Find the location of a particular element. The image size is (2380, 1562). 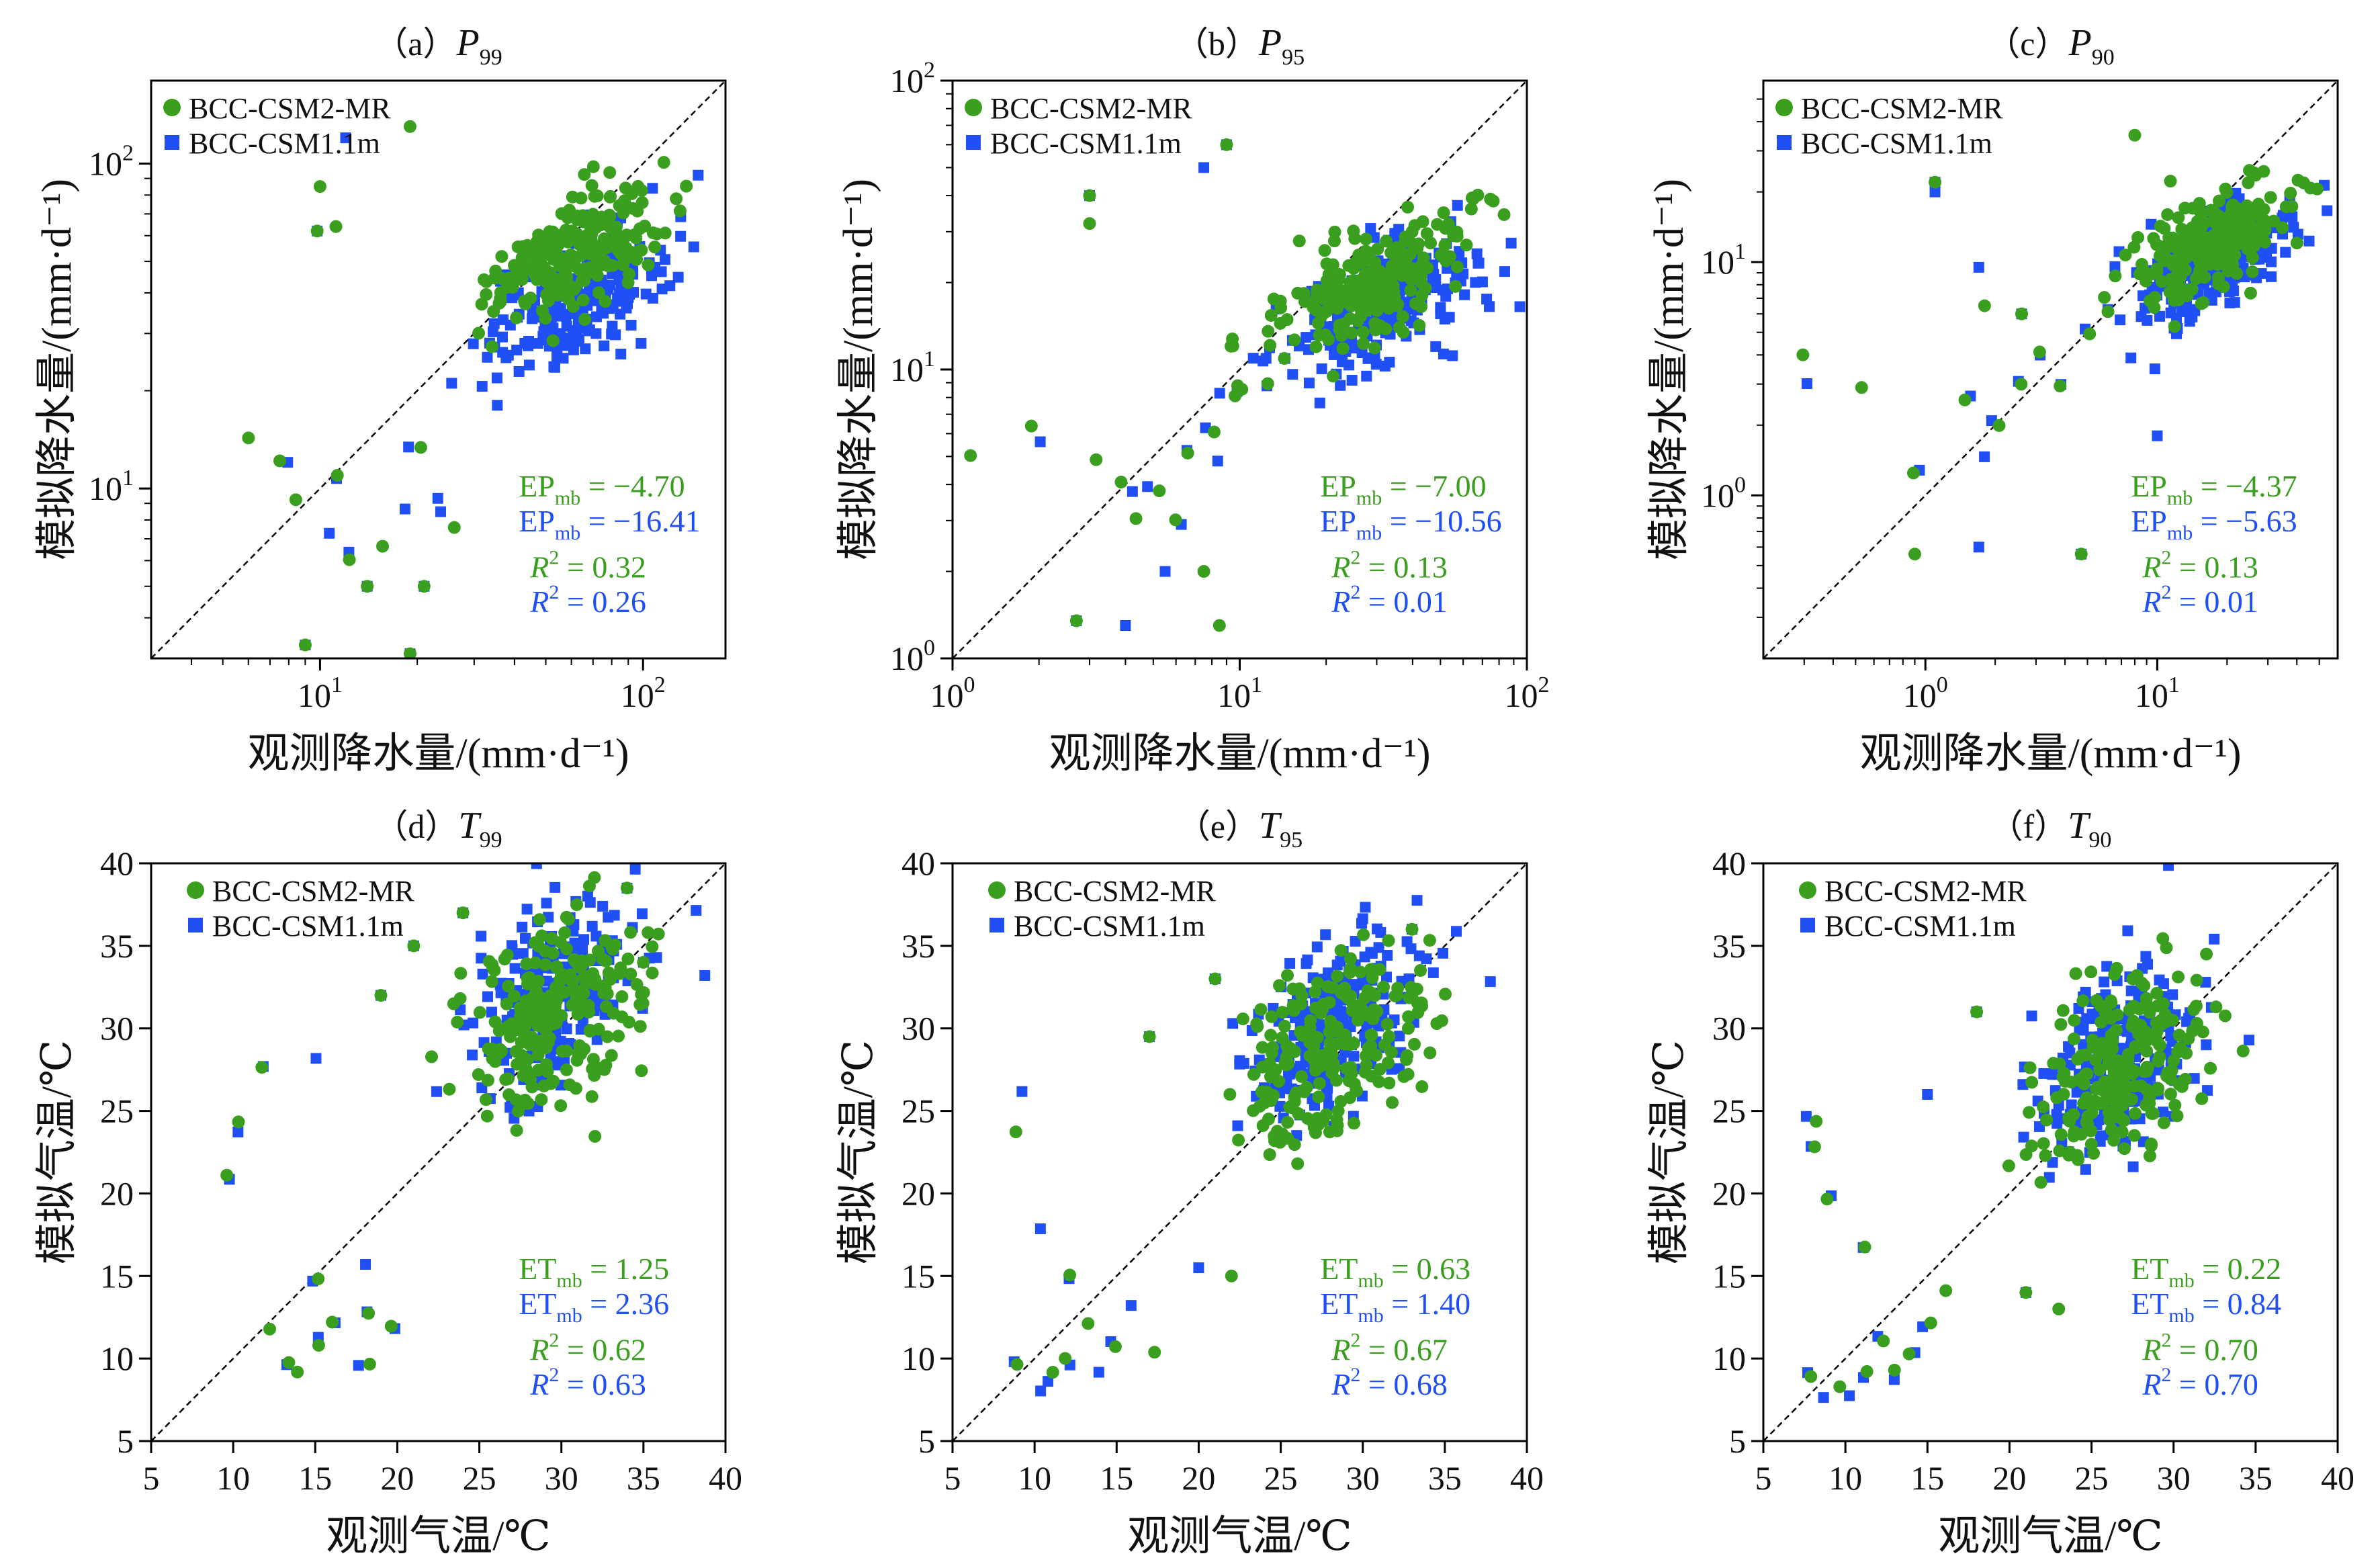

ticks: 100 101 100 101 is located at coordinates (1940, 477).